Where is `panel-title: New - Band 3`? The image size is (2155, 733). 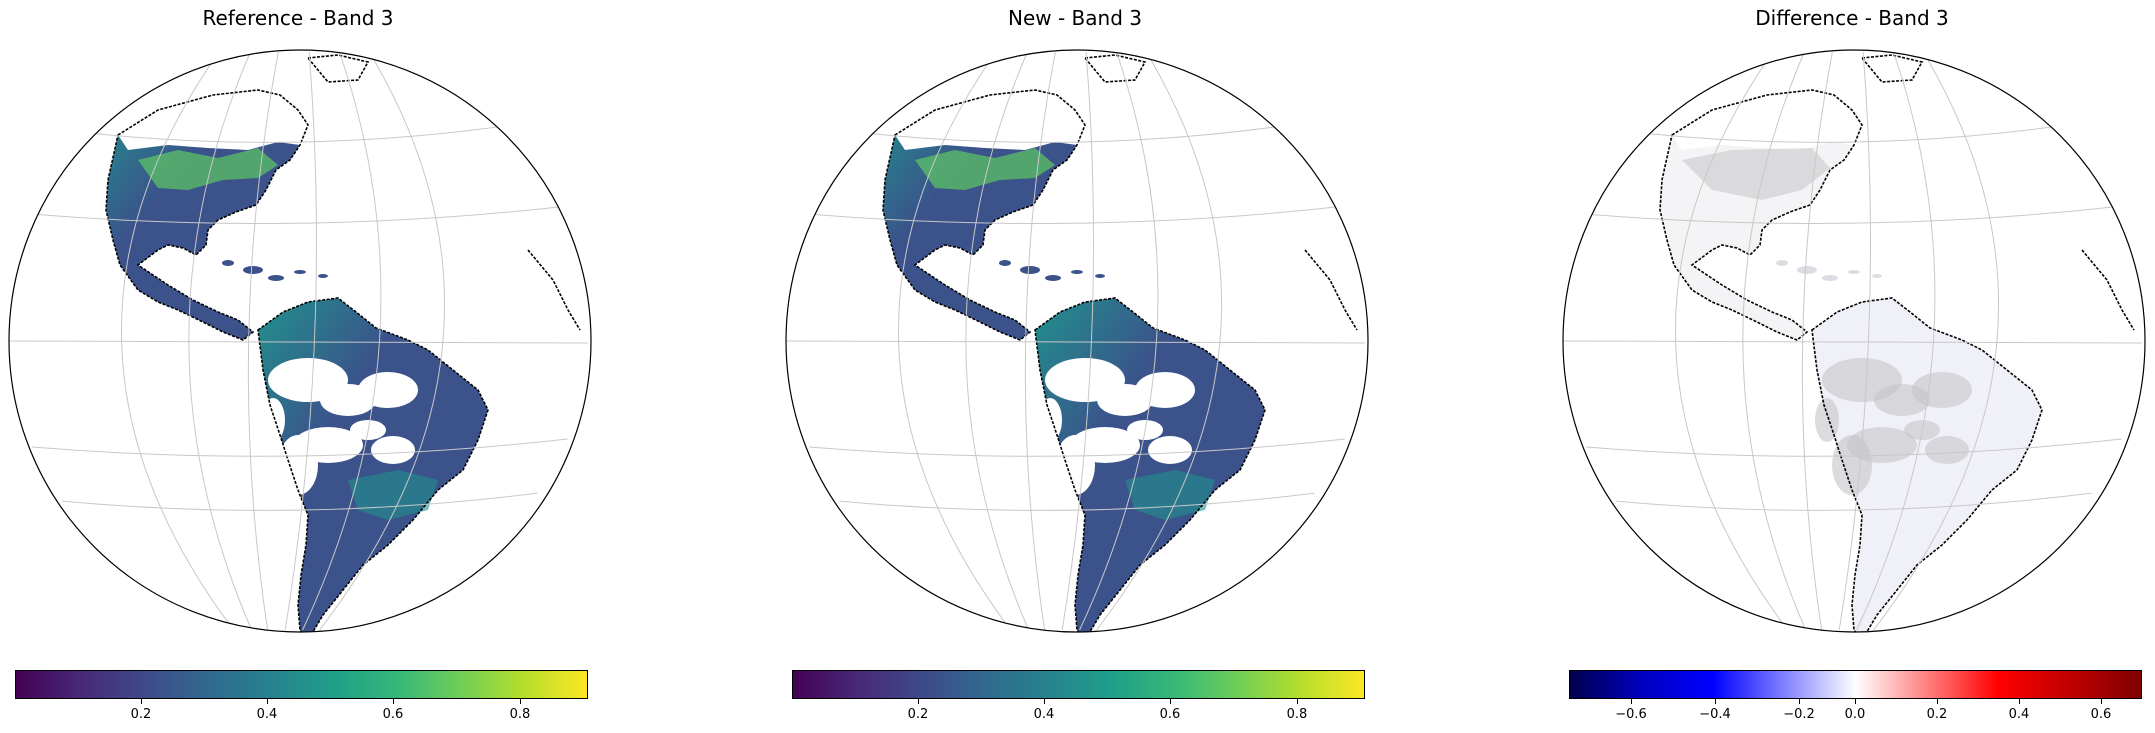
panel-title: New - Band 3 is located at coordinates (1075, 18).